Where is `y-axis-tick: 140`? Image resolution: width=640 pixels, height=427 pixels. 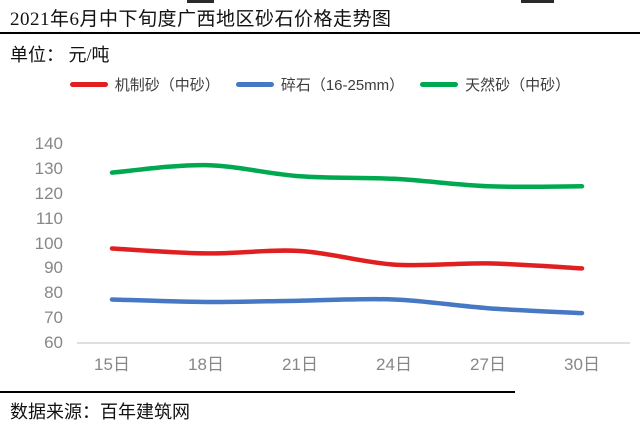 y-axis-tick: 140 is located at coordinates (48, 143).